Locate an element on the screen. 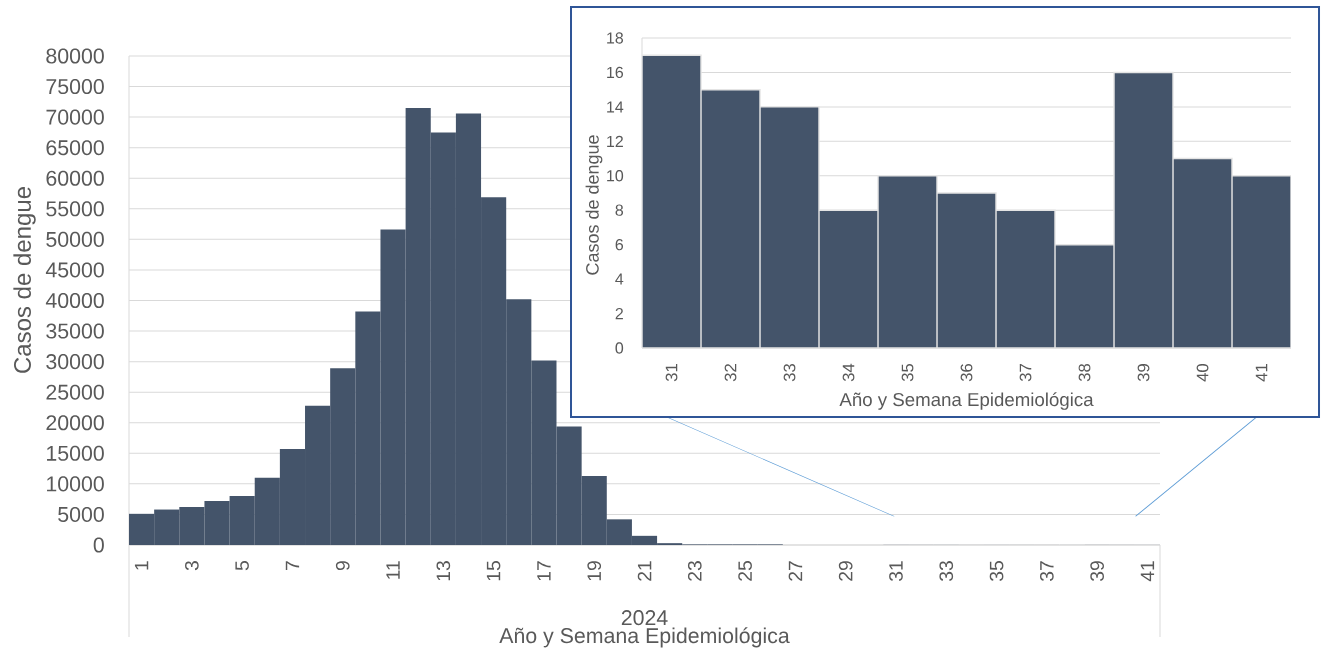  x-tick-label: 11 is located at coordinates (393, 570).